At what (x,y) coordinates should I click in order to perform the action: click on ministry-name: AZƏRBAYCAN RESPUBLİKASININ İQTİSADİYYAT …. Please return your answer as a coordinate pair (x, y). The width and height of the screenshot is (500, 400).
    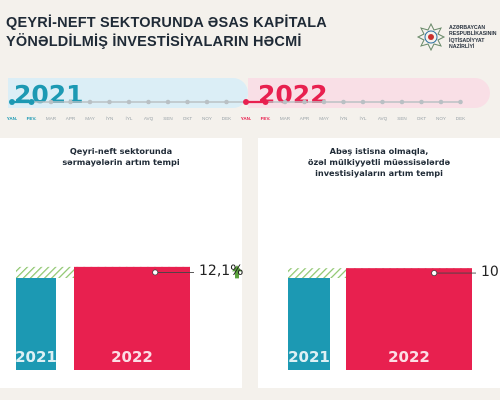
    Looking at the image, I should click on (474, 37).